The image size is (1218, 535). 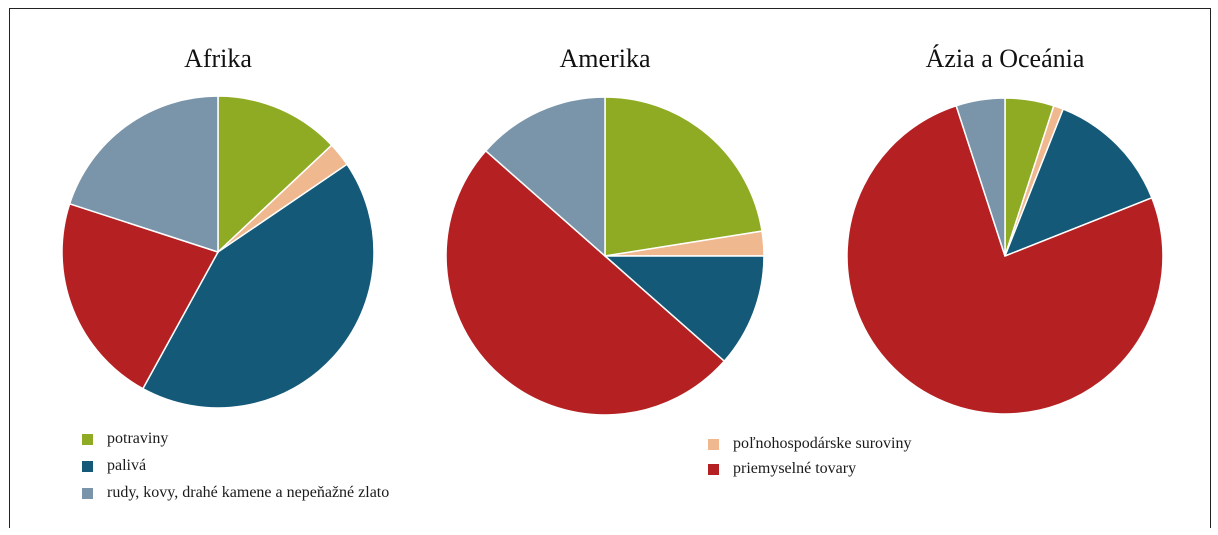 I want to click on legend-item-polnohospodarske: poľnohospodárske suroviny, so click(x=809, y=444).